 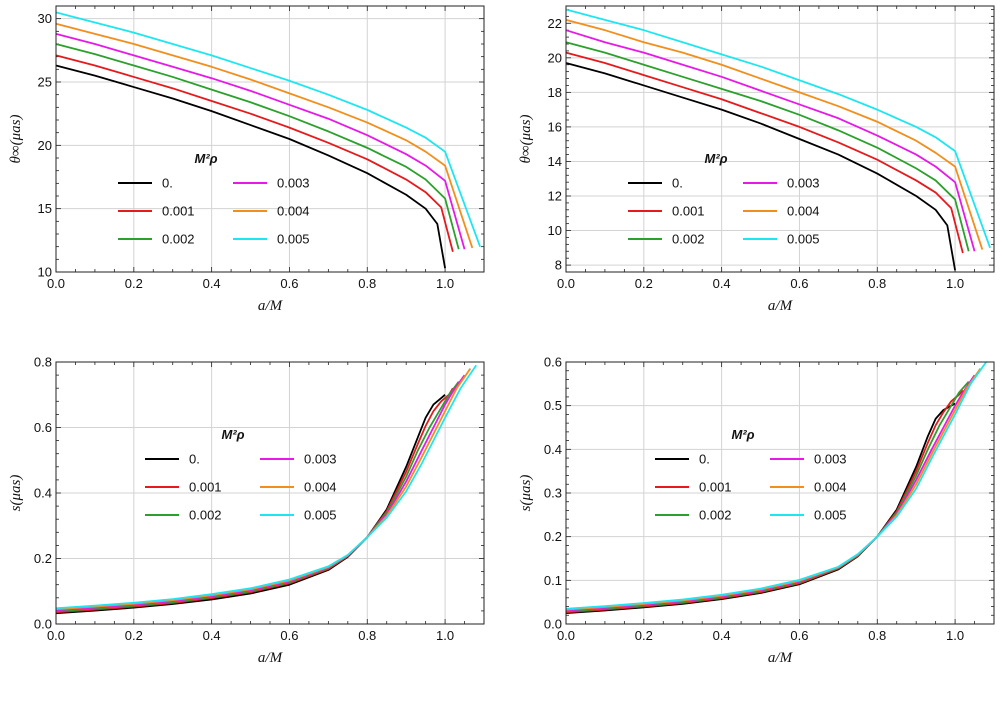 What do you see at coordinates (553, 580) in the screenshot?
I see `y-tick-label: 0.1` at bounding box center [553, 580].